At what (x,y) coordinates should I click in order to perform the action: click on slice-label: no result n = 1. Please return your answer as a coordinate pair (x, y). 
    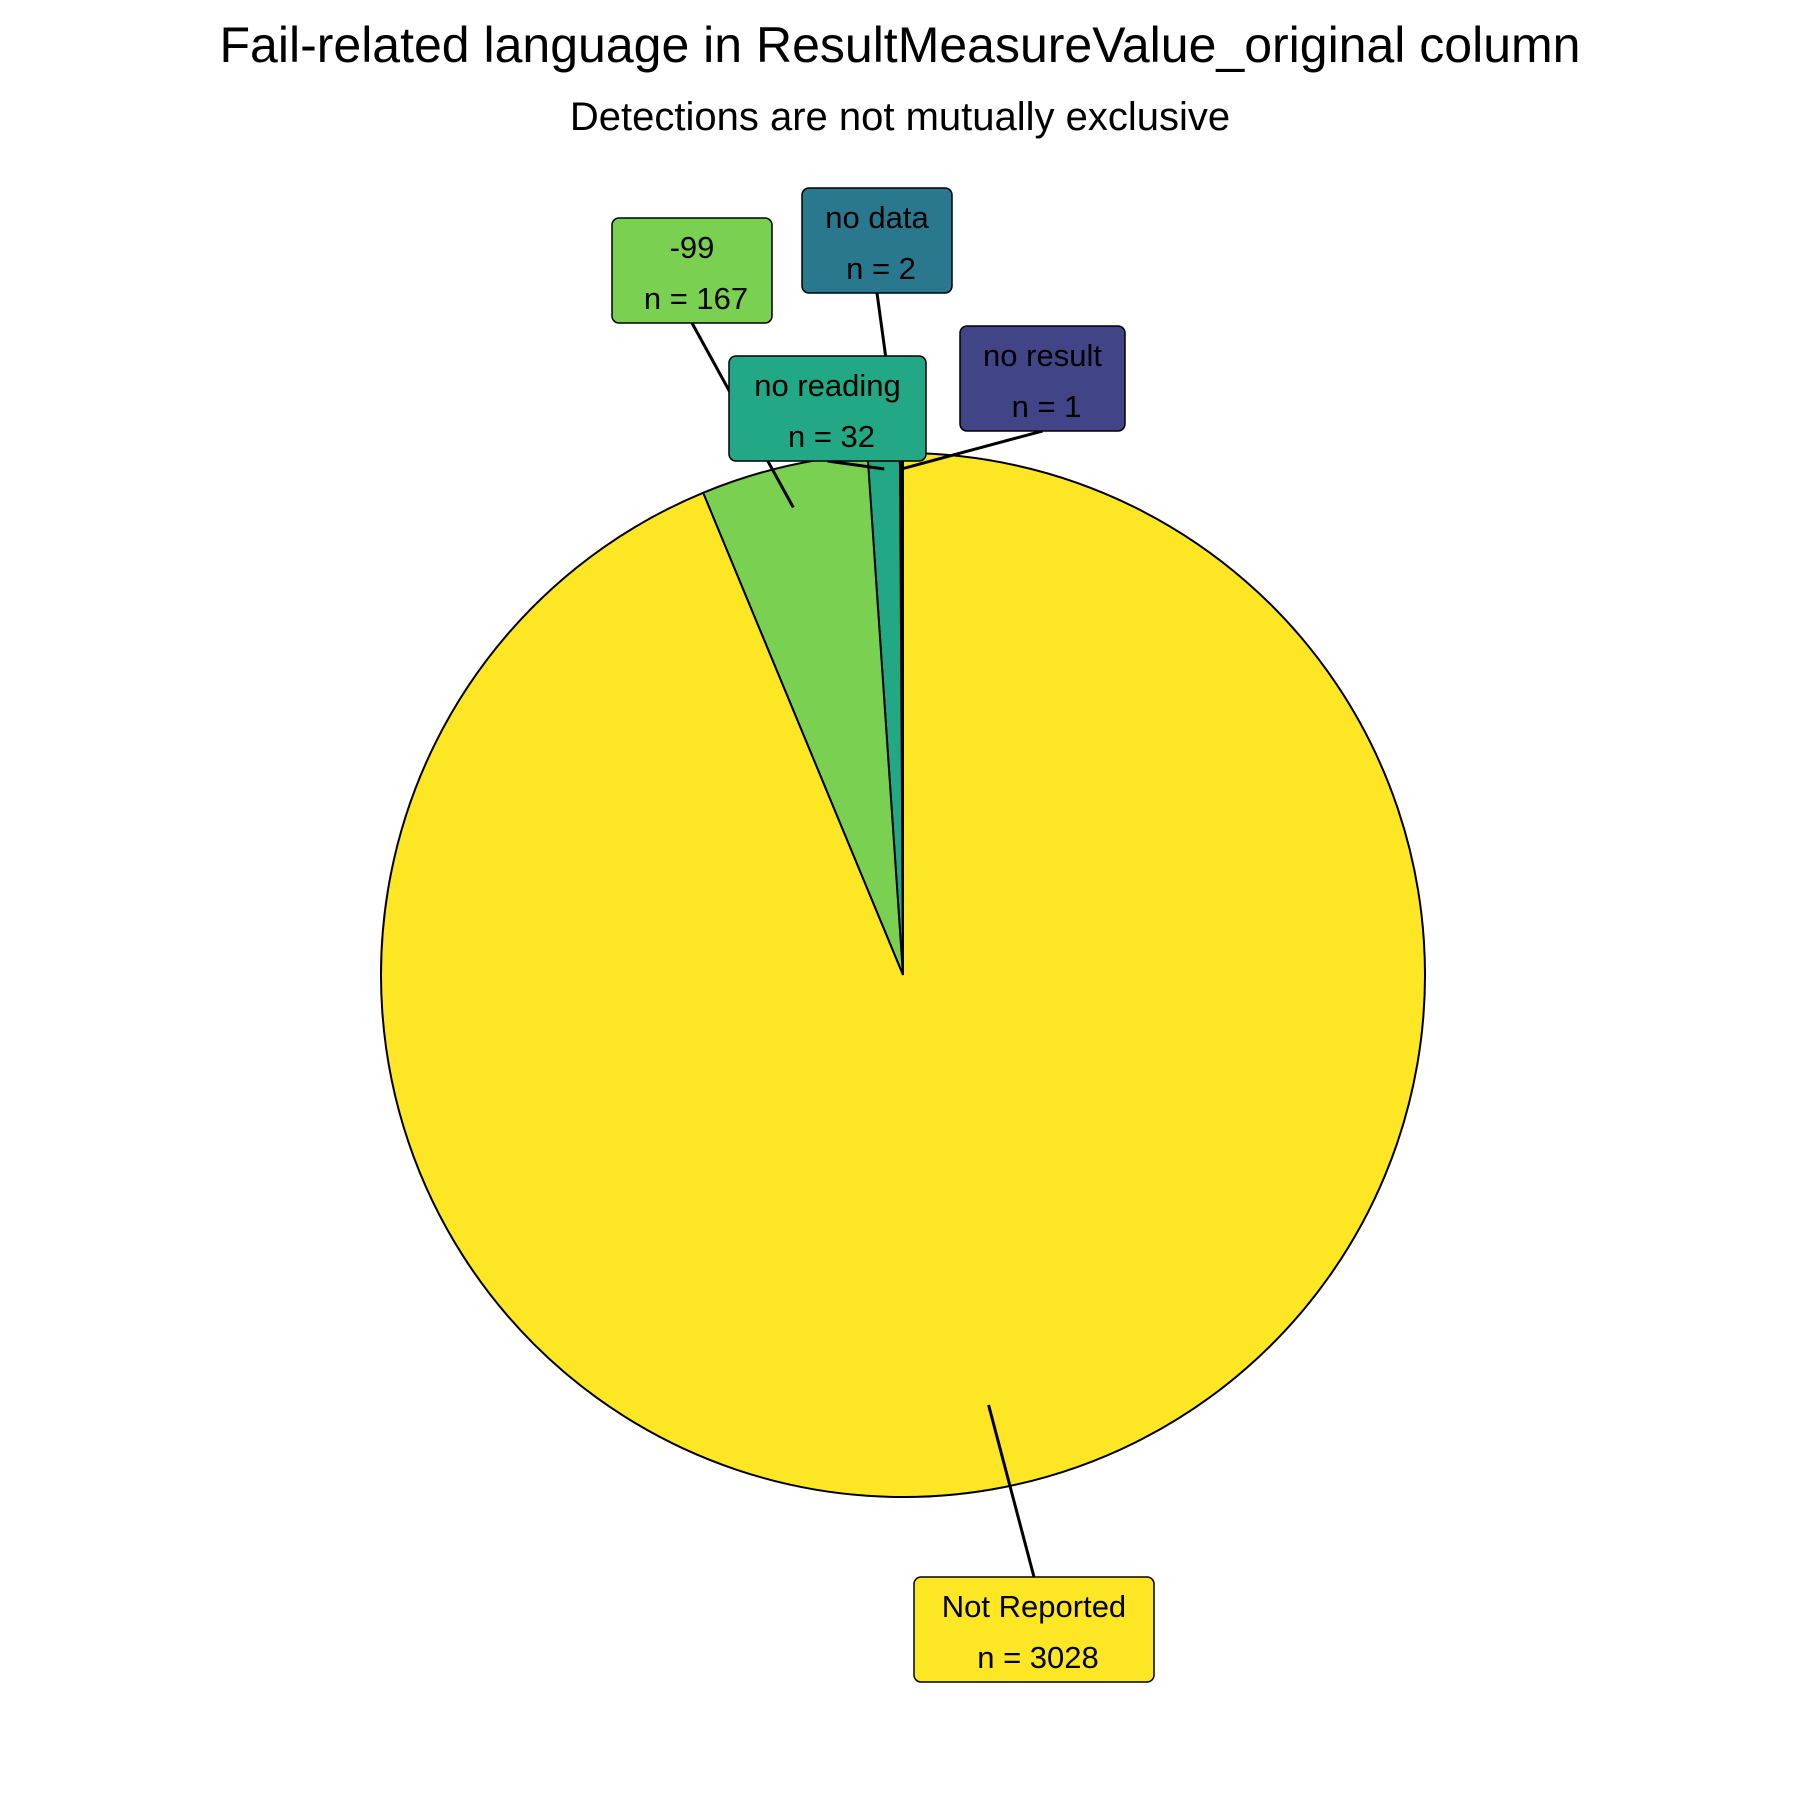
    Looking at the image, I should click on (1042, 378).